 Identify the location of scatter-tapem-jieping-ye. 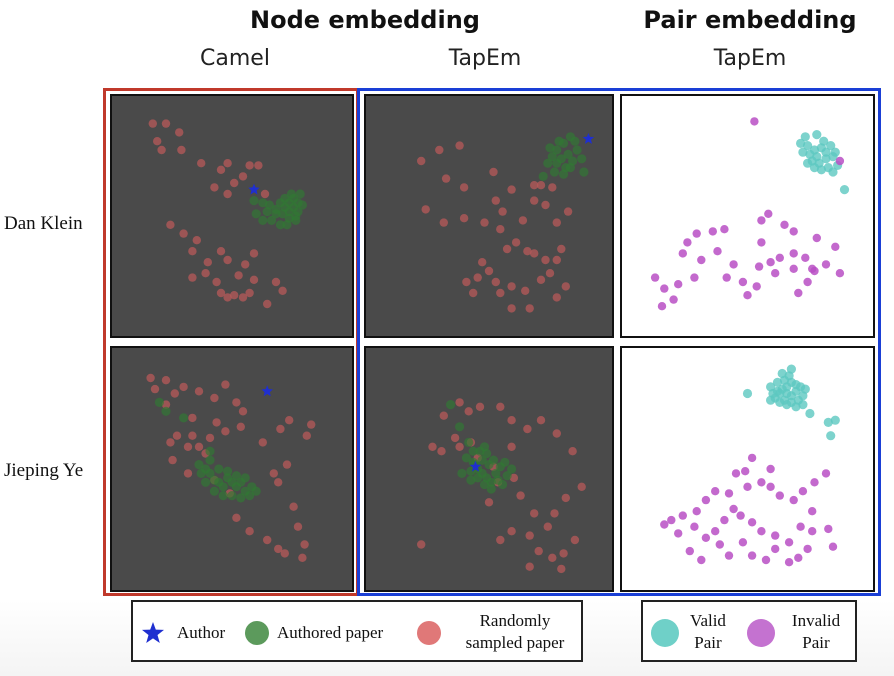
(501, 486).